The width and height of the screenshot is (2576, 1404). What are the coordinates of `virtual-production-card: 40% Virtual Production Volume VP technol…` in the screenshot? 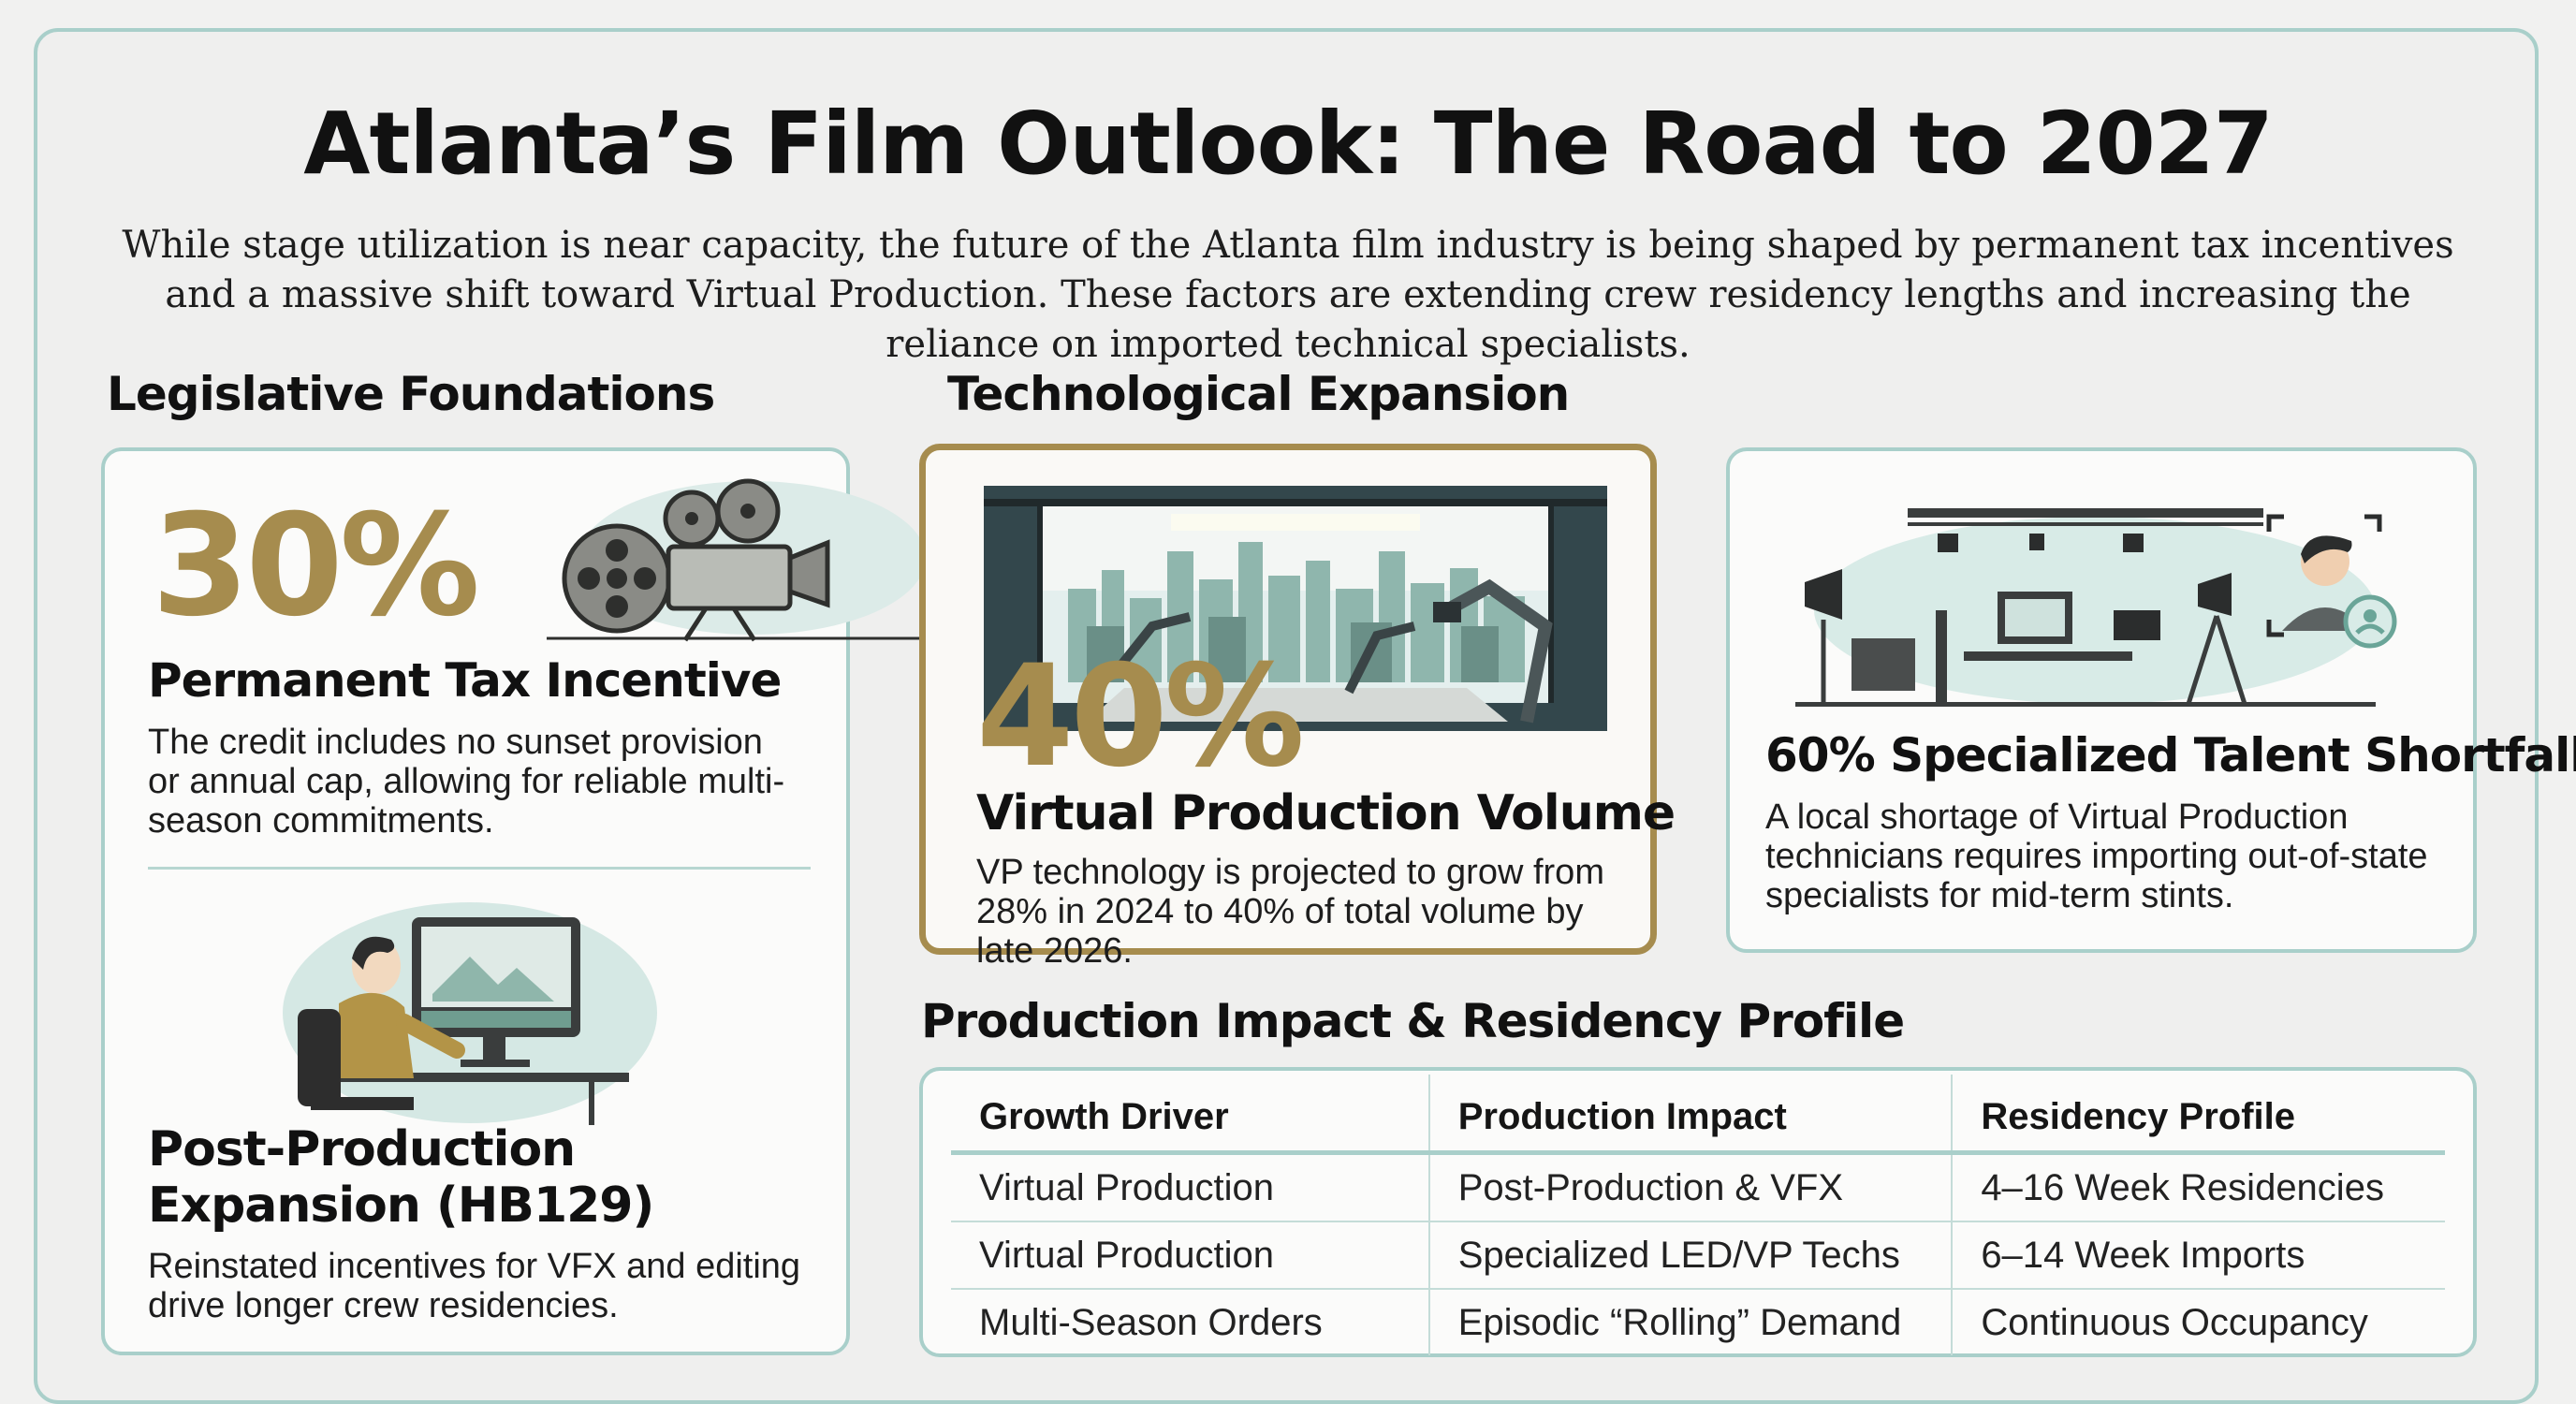 It's located at (1297, 707).